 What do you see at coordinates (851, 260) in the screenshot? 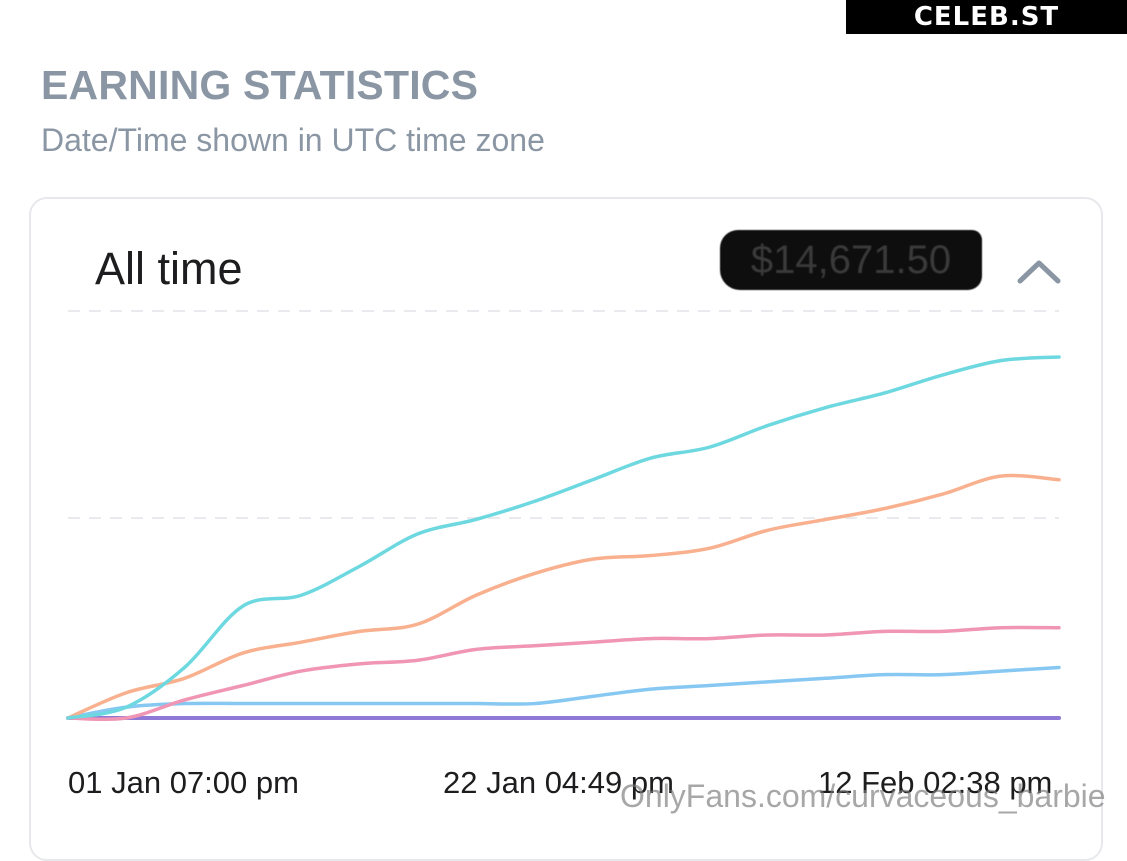
I see `total-amount: $14,671.50` at bounding box center [851, 260].